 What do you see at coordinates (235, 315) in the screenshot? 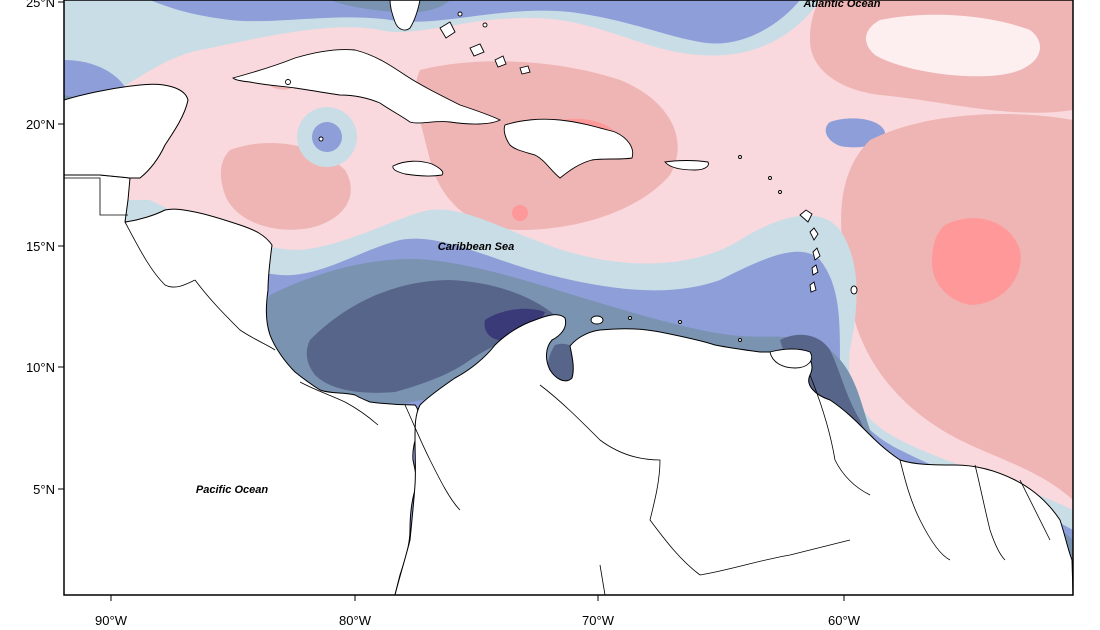
I see `border-honduras-nicaragua` at bounding box center [235, 315].